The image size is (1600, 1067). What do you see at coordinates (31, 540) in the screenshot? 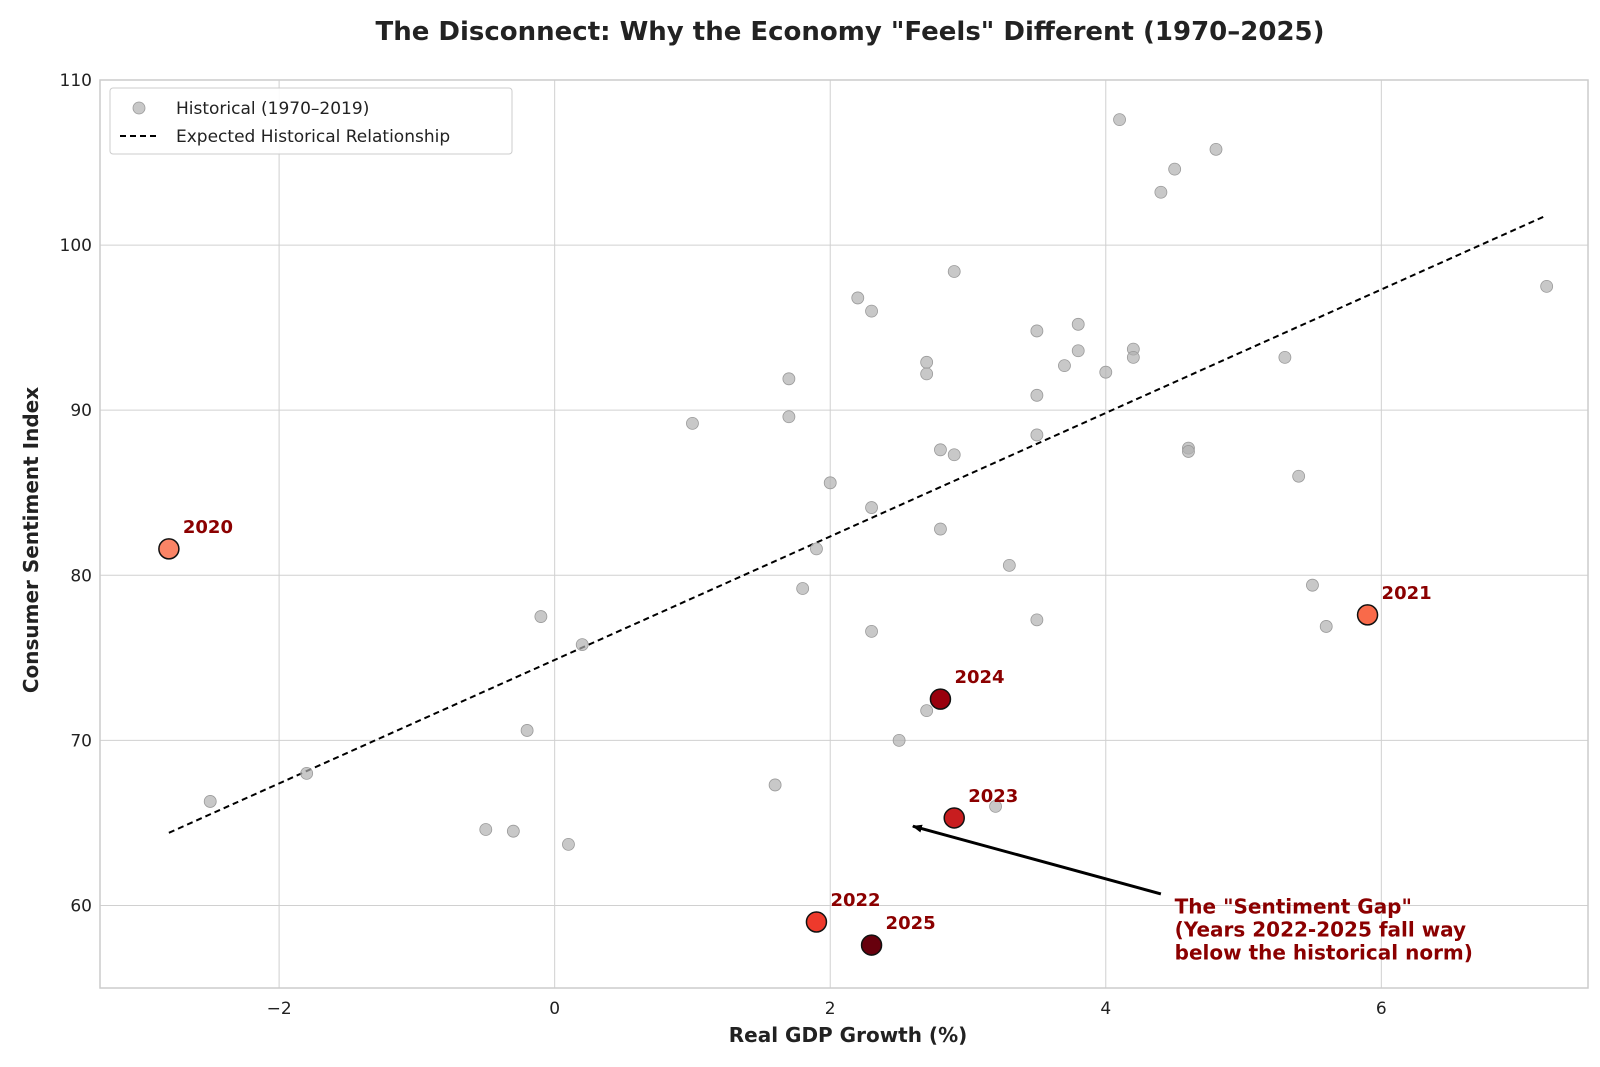
I see `y-axis-label: Consumer Sentiment Index` at bounding box center [31, 540].